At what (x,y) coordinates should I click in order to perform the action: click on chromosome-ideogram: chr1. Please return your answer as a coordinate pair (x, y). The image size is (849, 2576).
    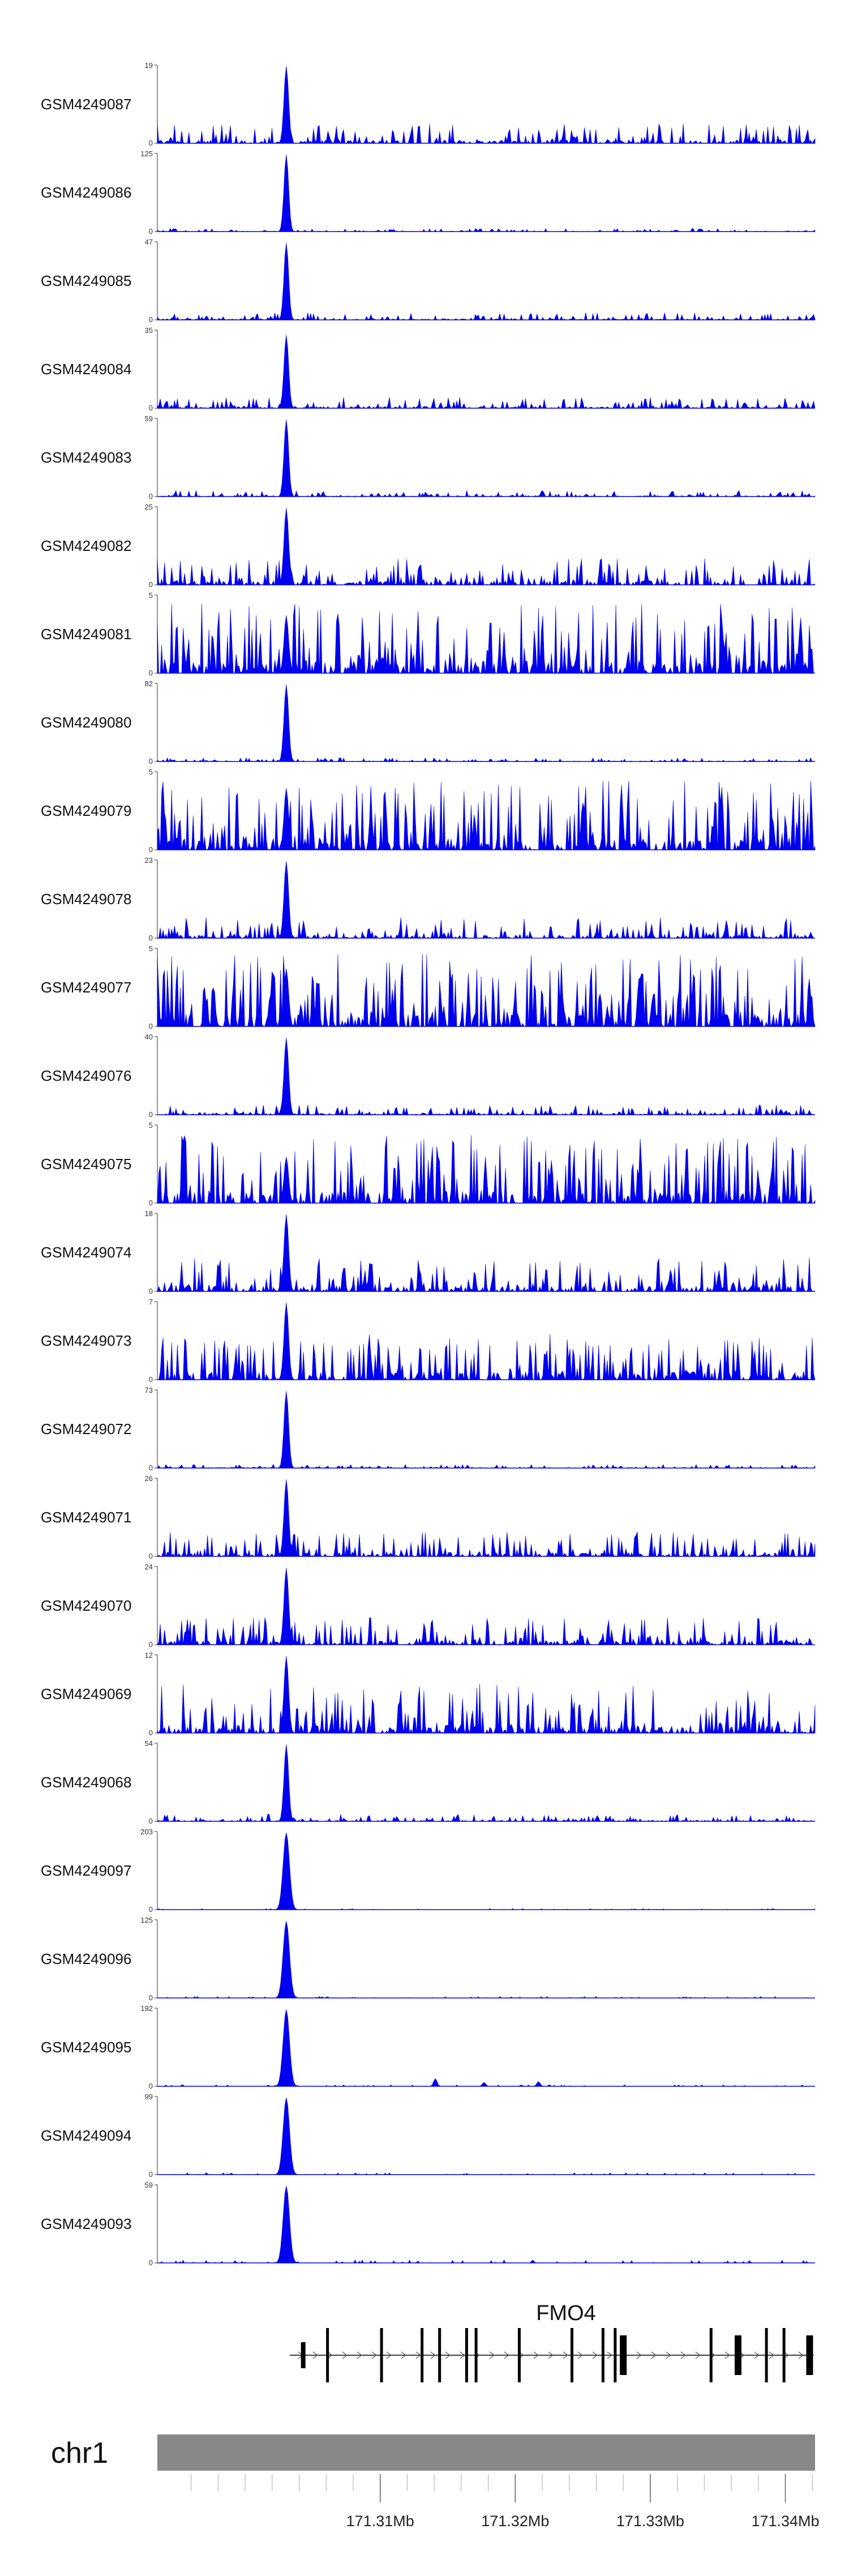
    Looking at the image, I should click on (433, 2452).